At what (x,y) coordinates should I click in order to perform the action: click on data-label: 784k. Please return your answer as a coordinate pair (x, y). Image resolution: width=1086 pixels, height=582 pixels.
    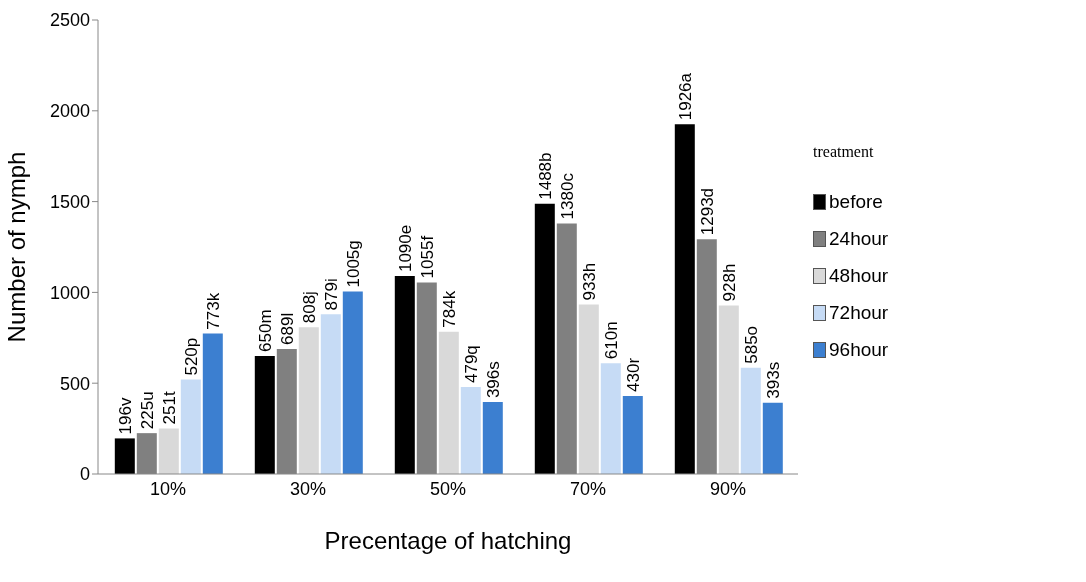
    Looking at the image, I should click on (449, 309).